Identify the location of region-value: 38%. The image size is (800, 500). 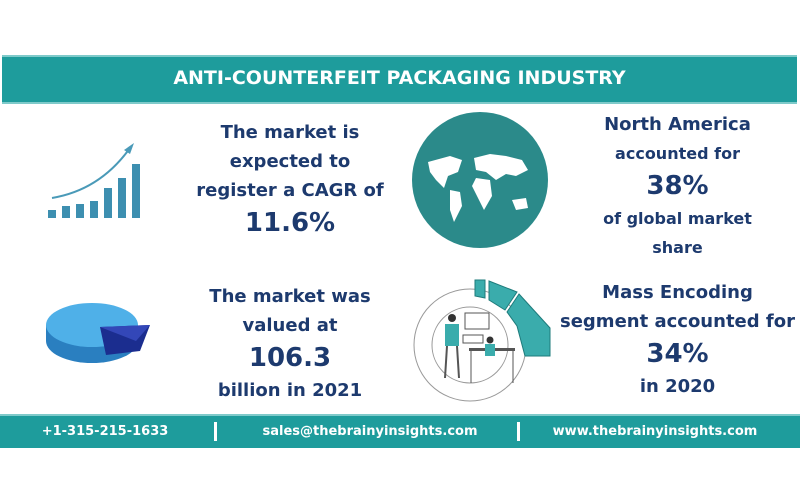
(677, 186).